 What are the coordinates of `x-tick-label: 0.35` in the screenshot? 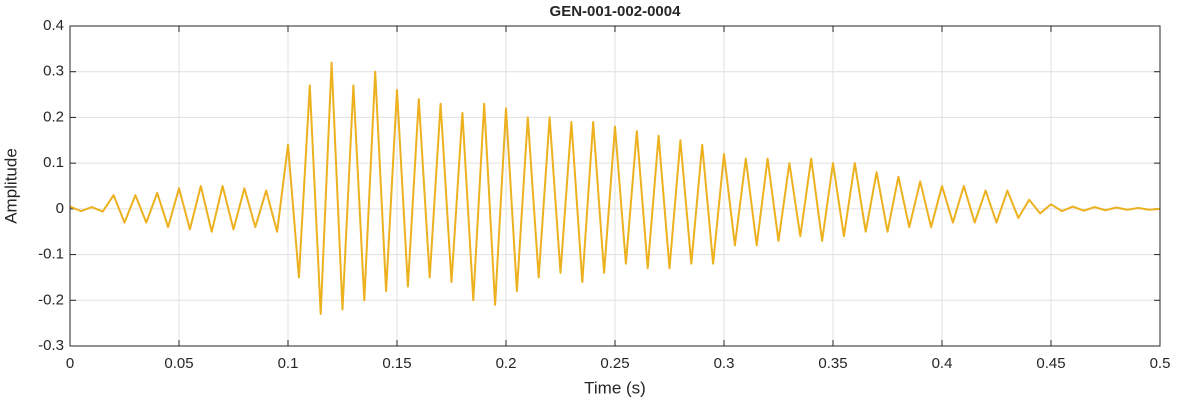 It's located at (832, 363).